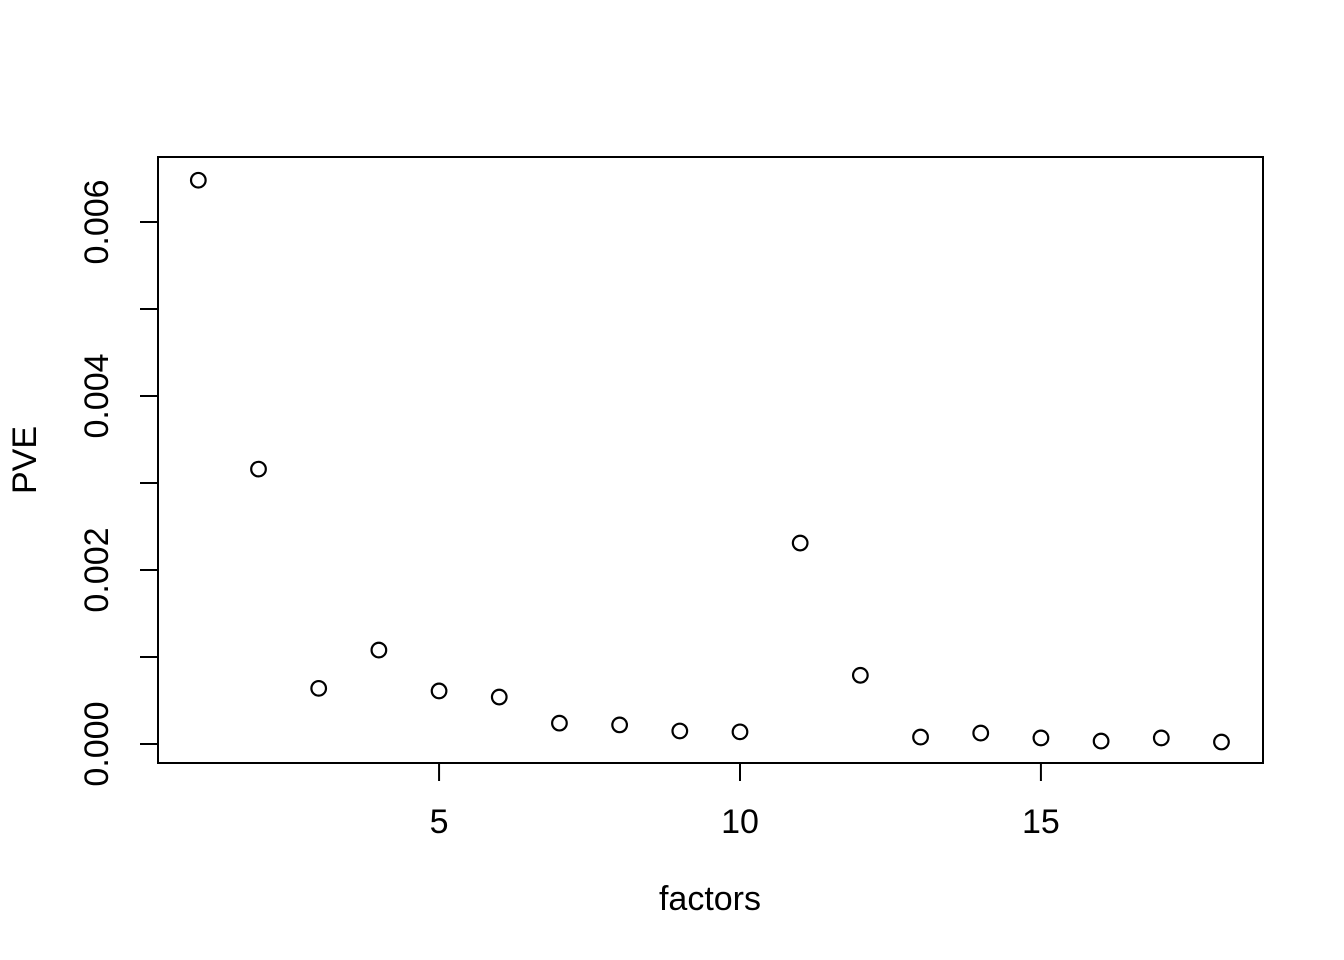 This screenshot has height=960, width=1344. What do you see at coordinates (97, 569) in the screenshot?
I see `y-tick-label: 0.002` at bounding box center [97, 569].